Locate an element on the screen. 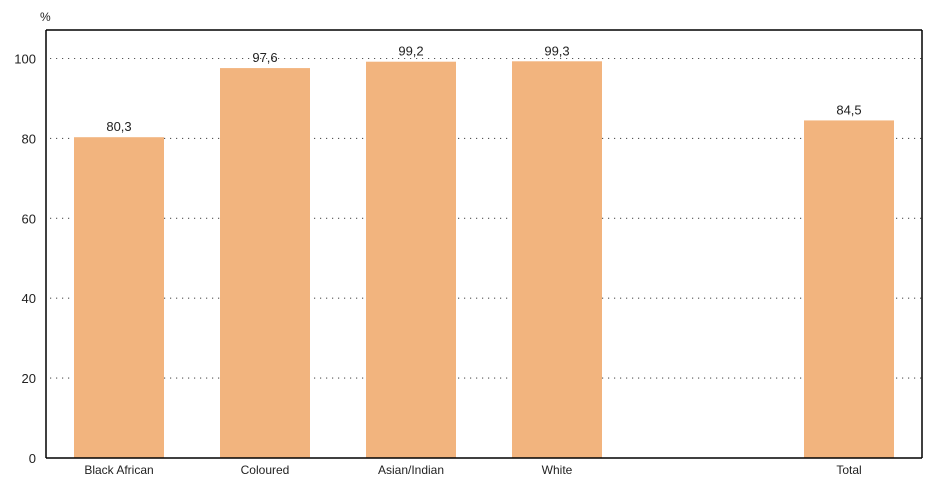 The image size is (930, 480). value-label-2: 99,2 is located at coordinates (410, 51).